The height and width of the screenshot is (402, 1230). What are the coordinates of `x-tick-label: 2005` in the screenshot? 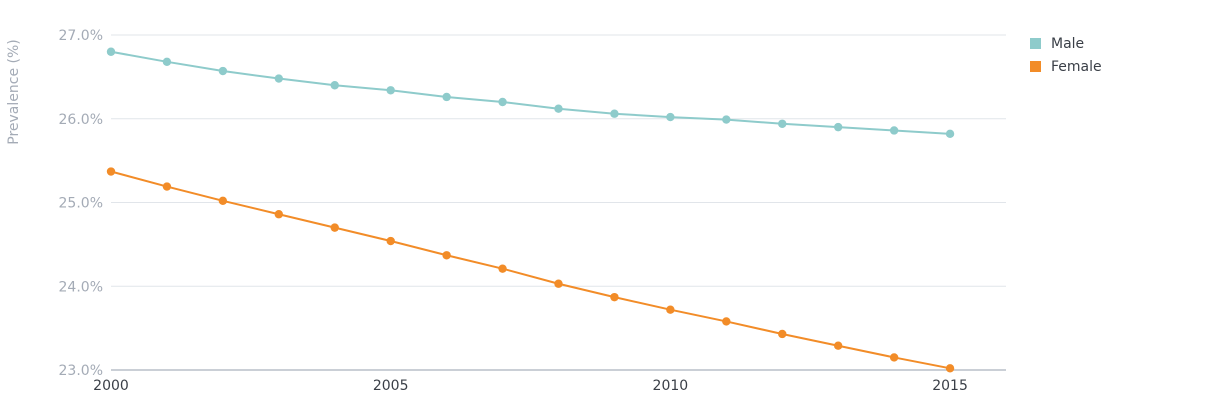 It's located at (391, 386).